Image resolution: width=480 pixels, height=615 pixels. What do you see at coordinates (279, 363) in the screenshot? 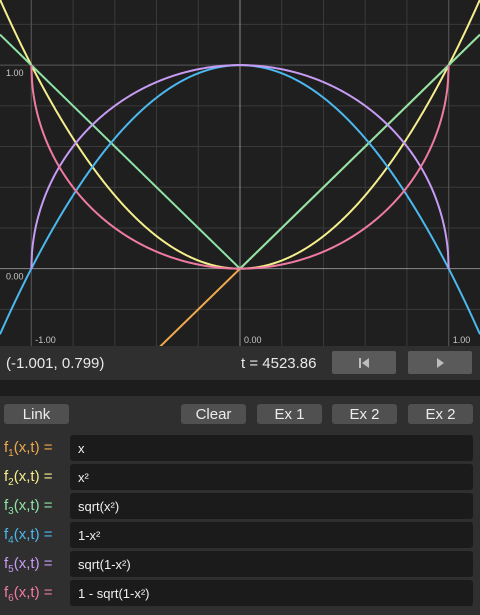
I see `time-readout: t = 4523.86` at bounding box center [279, 363].